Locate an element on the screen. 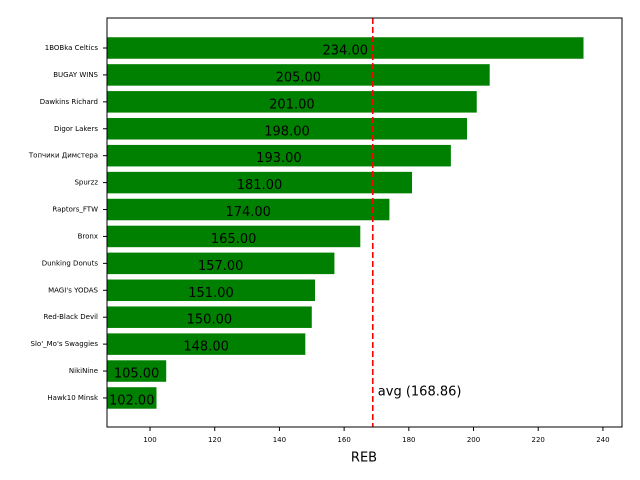  value-label: 105.00 is located at coordinates (137, 374).